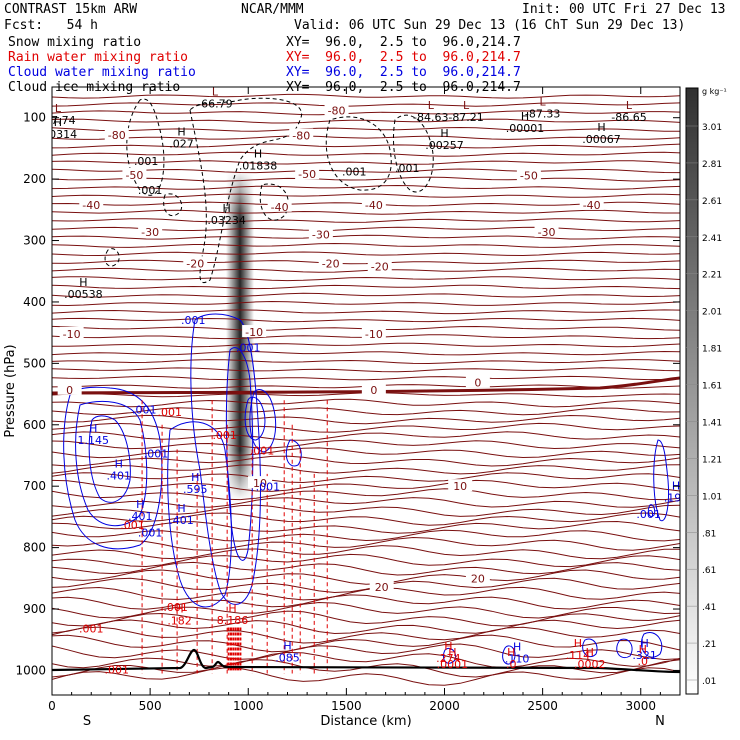 Image resolution: width=740 pixels, height=740 pixels. Describe the element at coordinates (465, 117) in the screenshot. I see `temperature-minimum-value: -87.21` at that location.